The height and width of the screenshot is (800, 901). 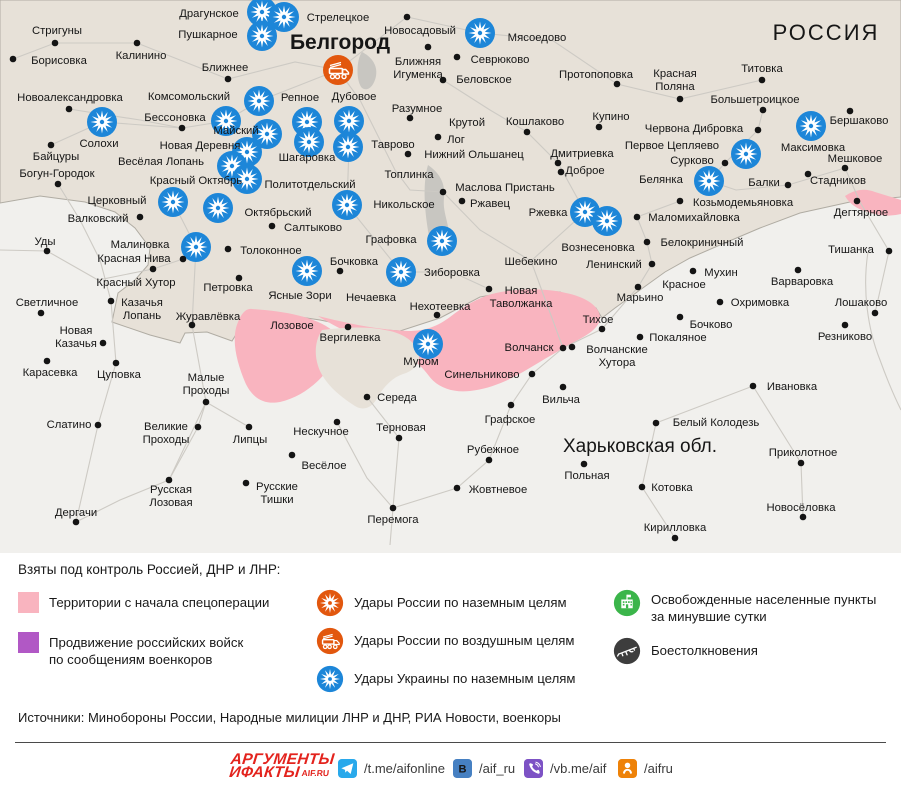 I want to click on town-label: Маслова Пристань, so click(x=505, y=188).